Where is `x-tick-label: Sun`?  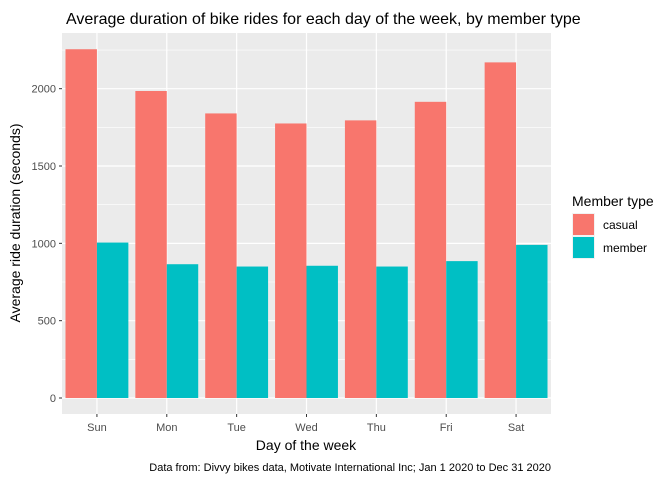
x-tick-label: Sun is located at coordinates (97, 428).